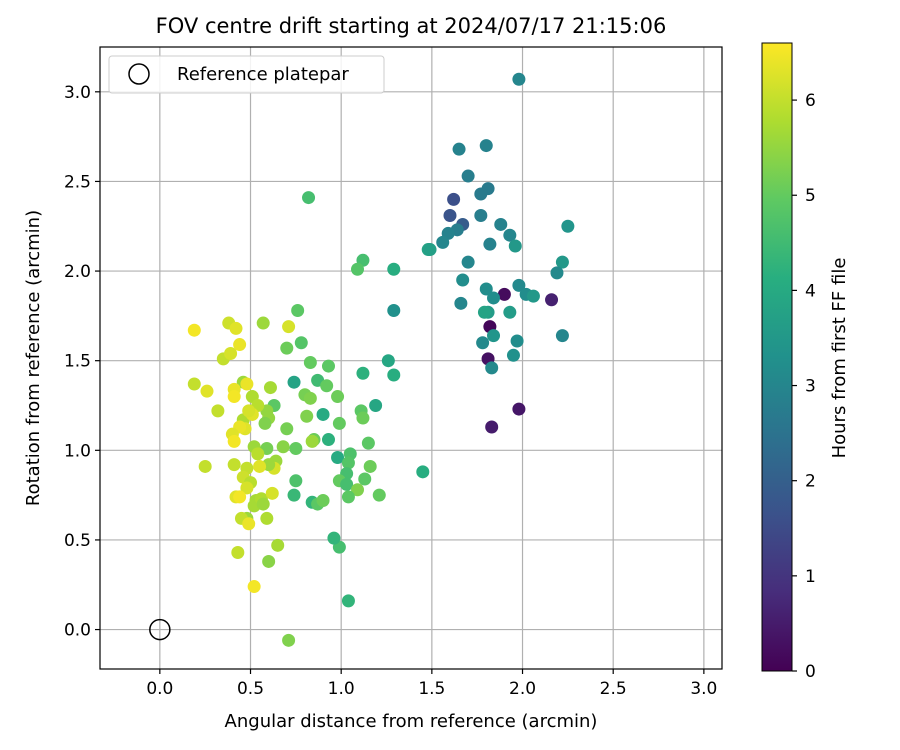  What do you see at coordinates (250, 689) in the screenshot?
I see `x-tick-label: 0.5` at bounding box center [250, 689].